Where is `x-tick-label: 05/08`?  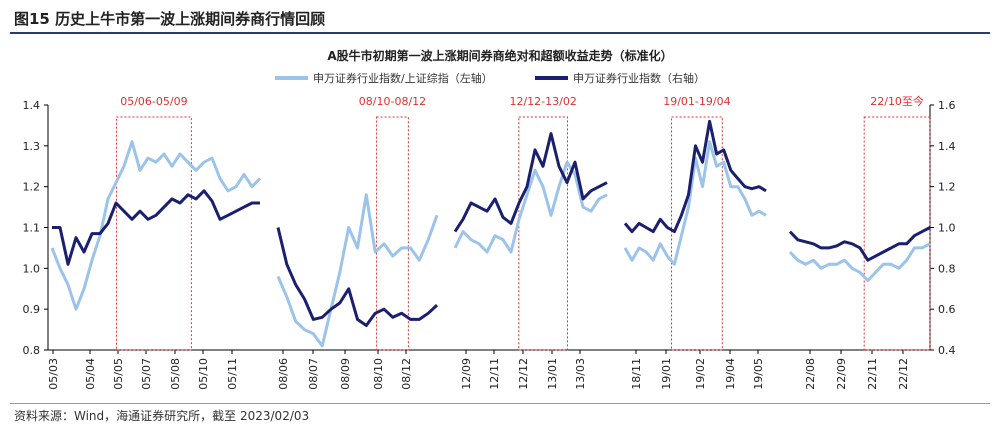
x-tick-label: 05/08 is located at coordinates (175, 374).